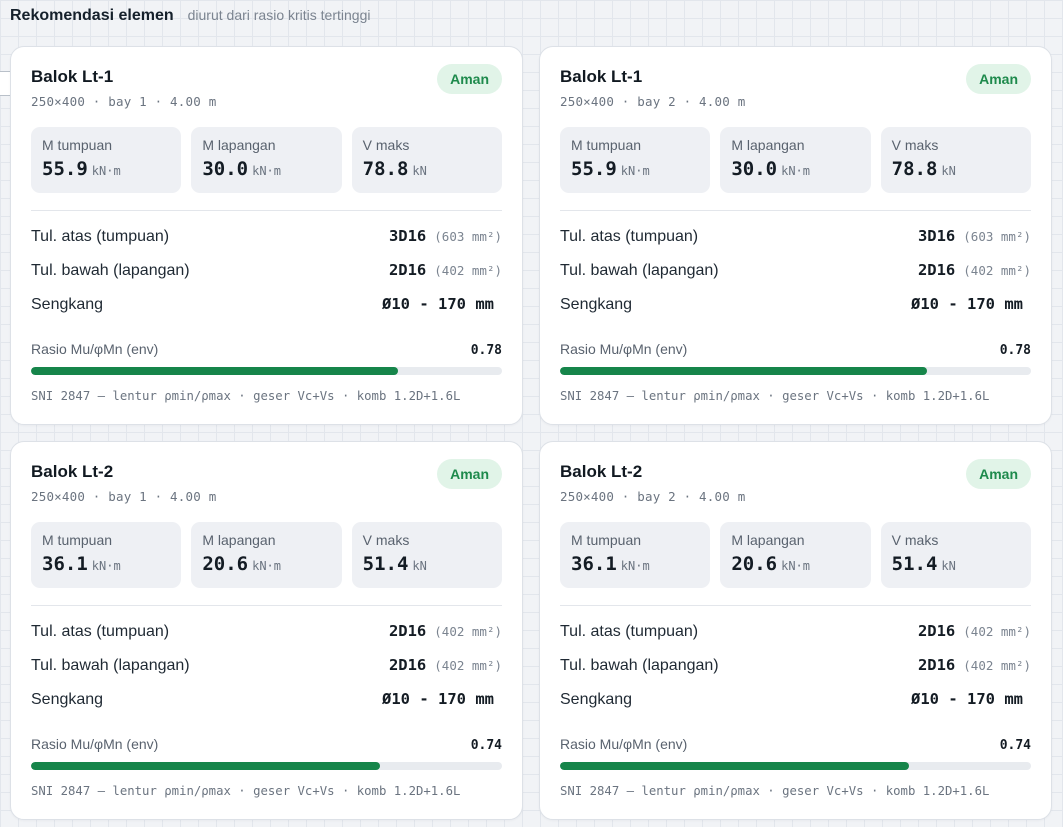 The image size is (1063, 827). Describe the element at coordinates (914, 169) in the screenshot. I see `stat-value: 78.8` at that location.